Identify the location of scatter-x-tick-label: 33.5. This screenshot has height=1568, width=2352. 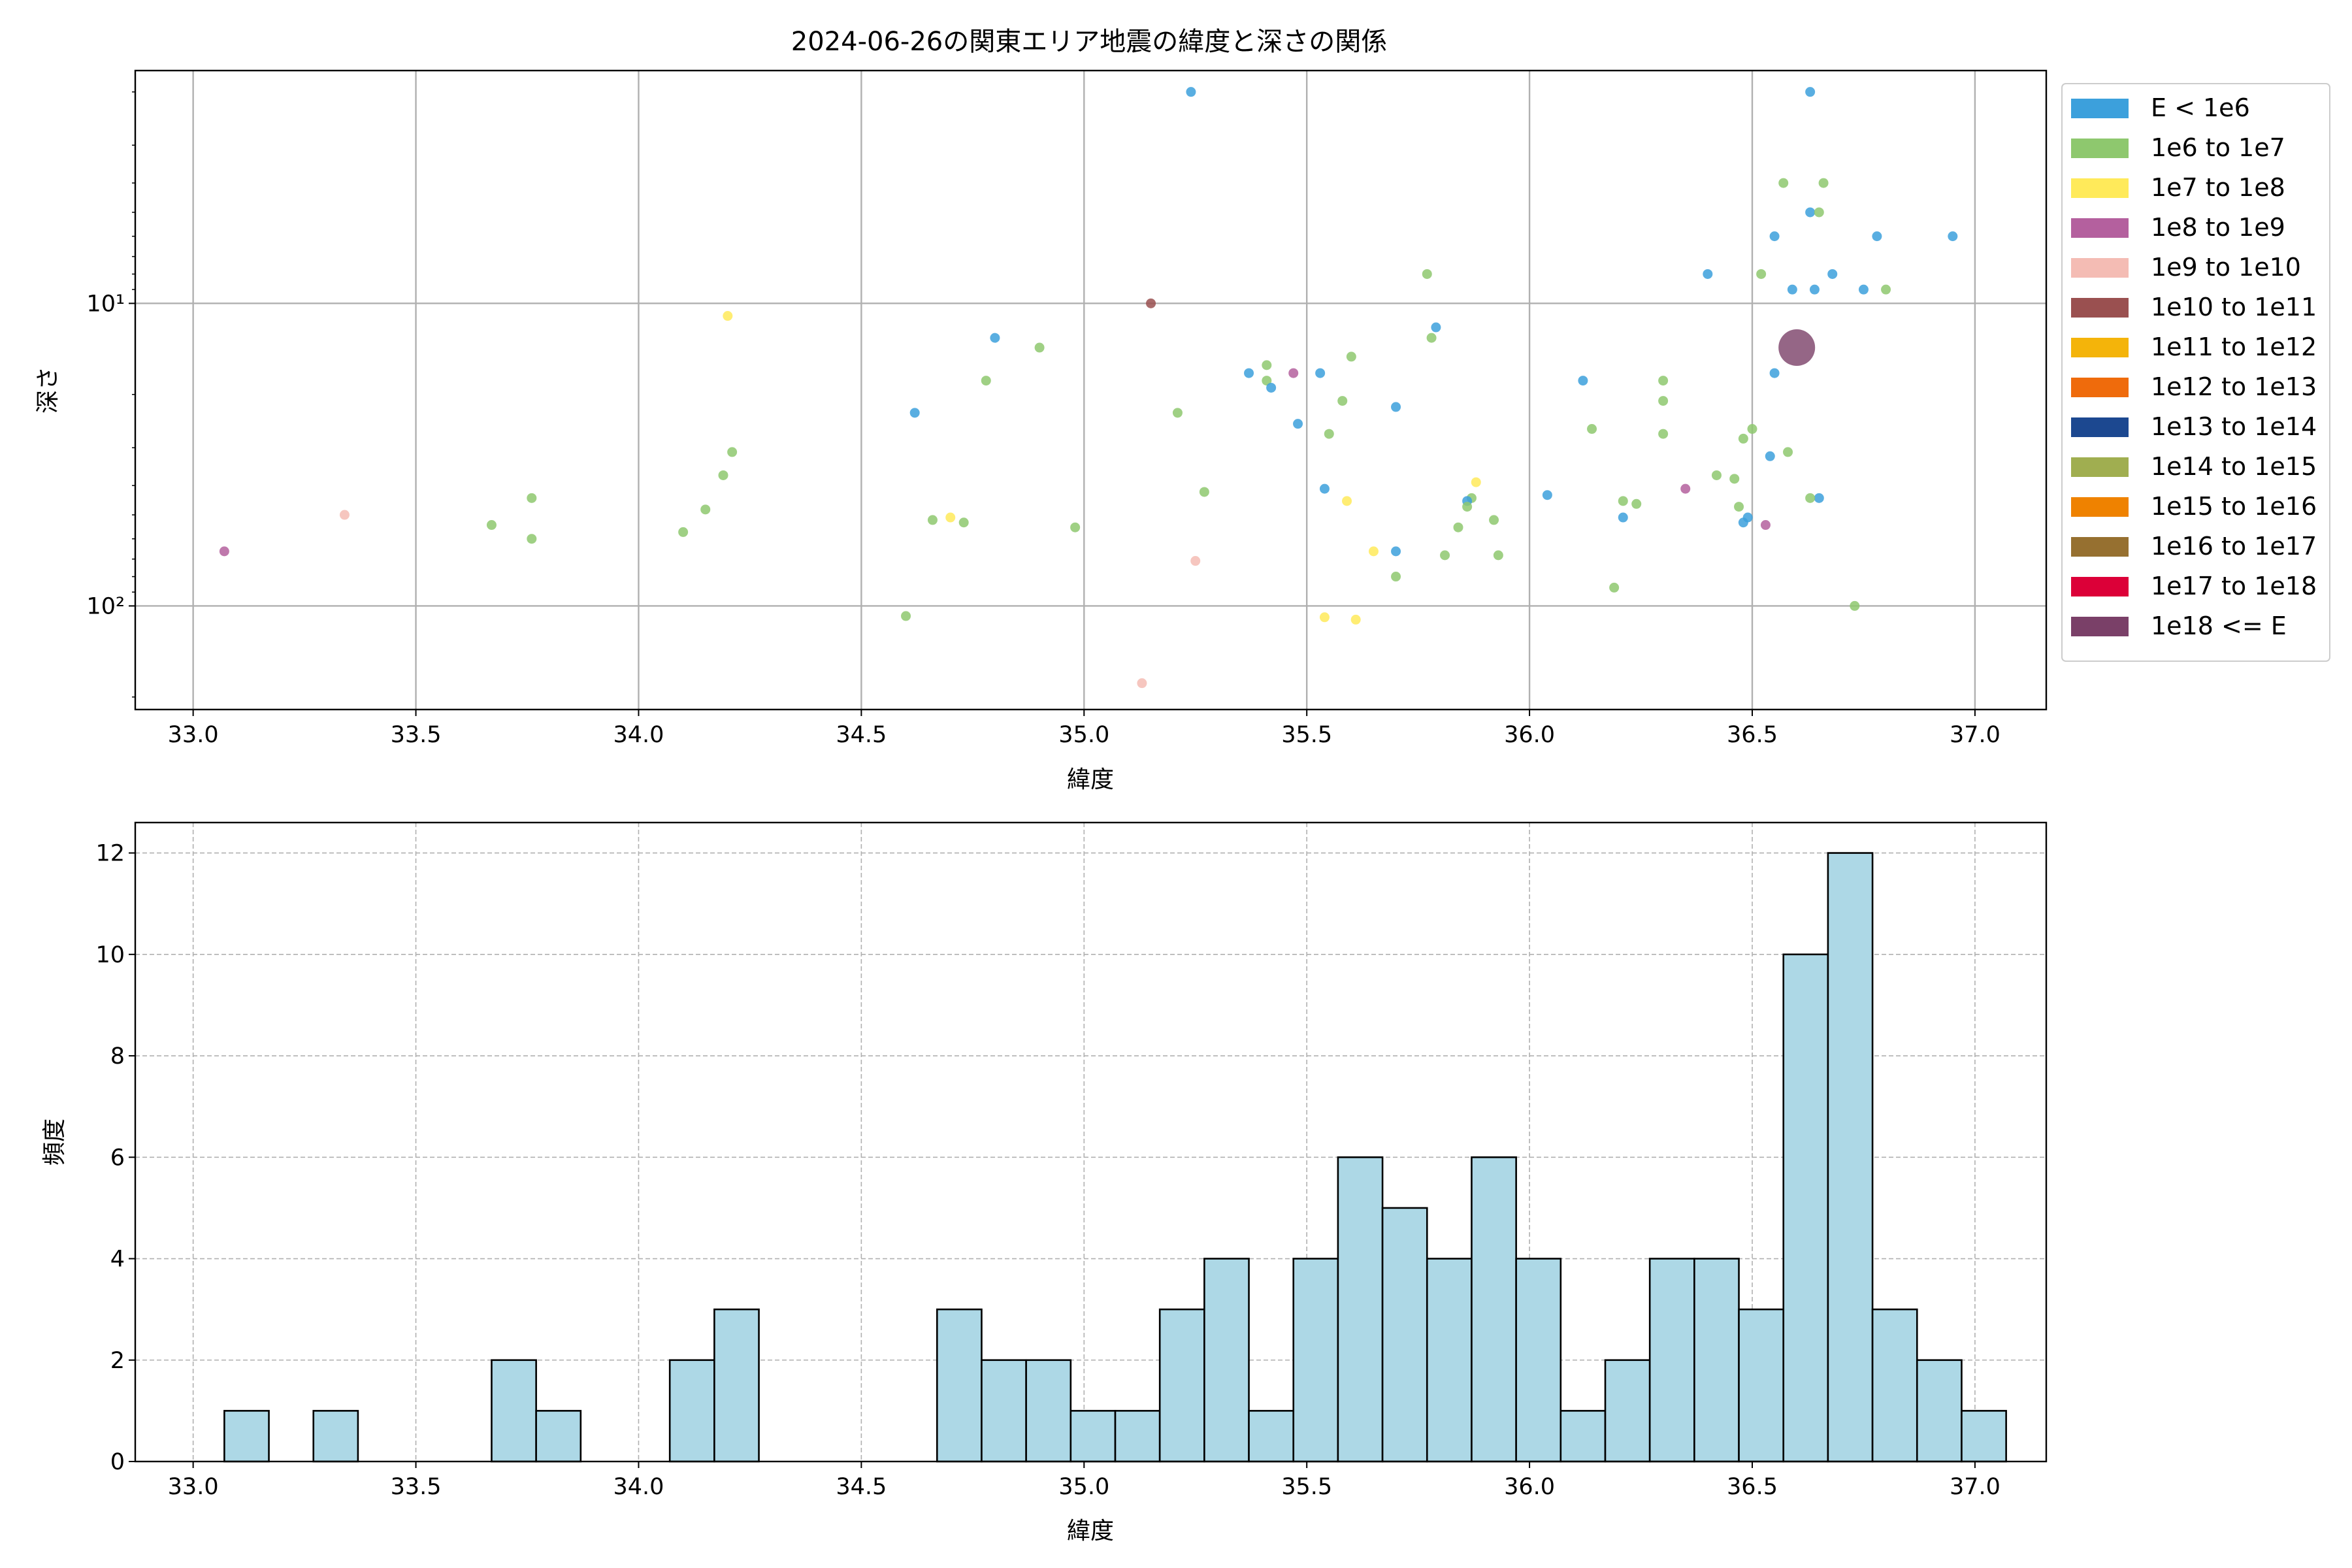
(416, 735).